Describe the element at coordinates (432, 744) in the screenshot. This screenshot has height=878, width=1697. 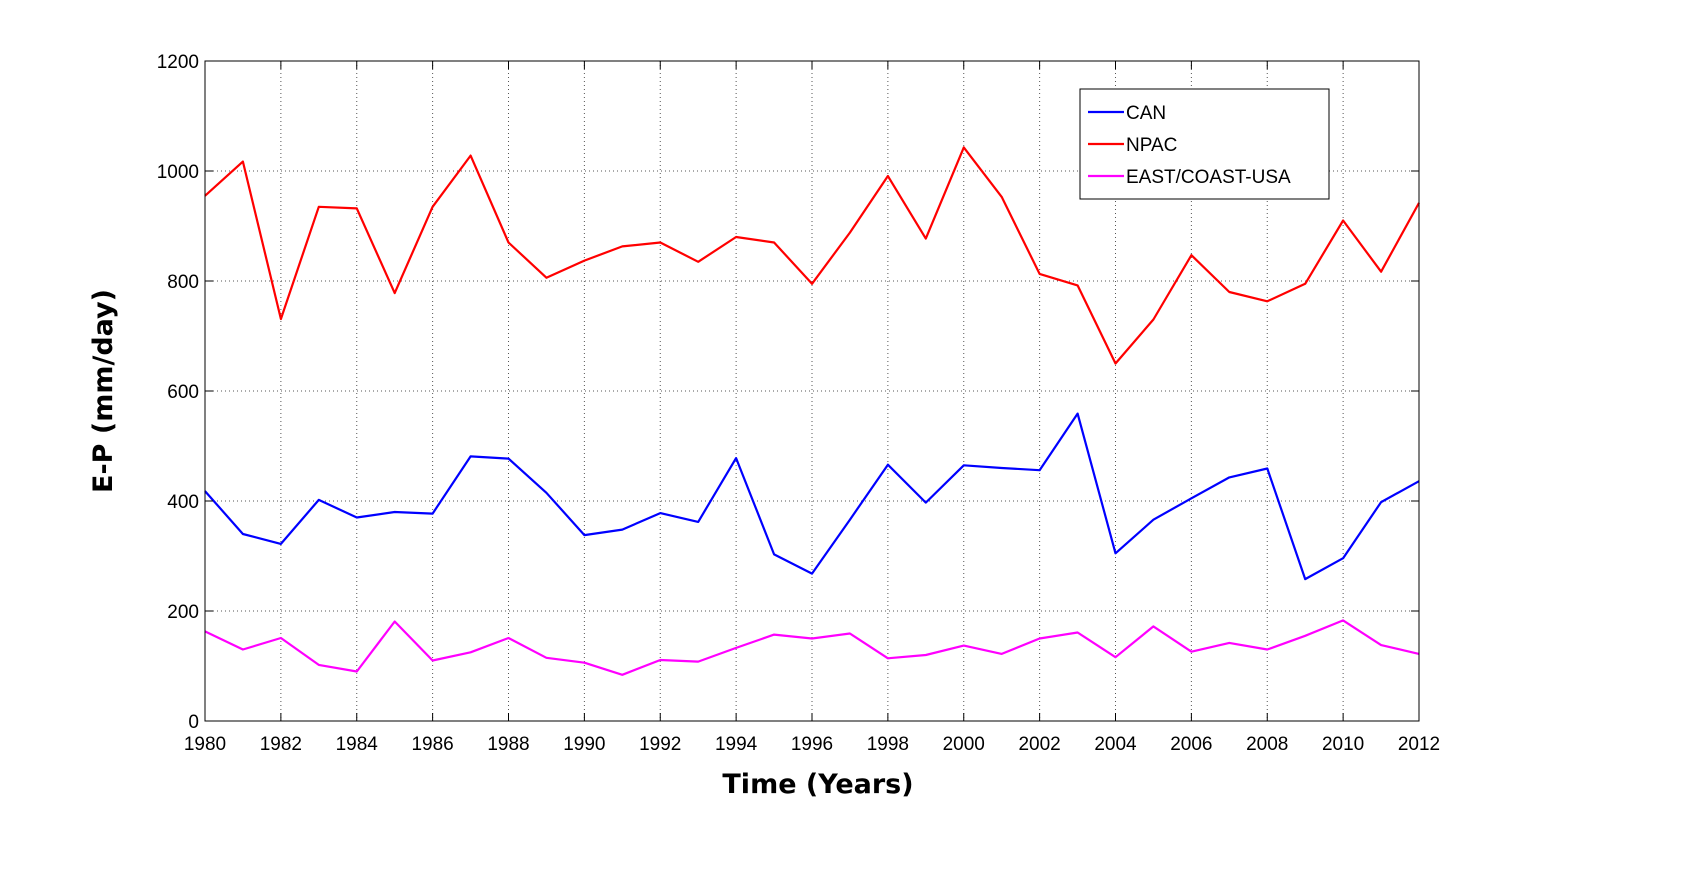
I see `x-tick-label: 1986` at that location.